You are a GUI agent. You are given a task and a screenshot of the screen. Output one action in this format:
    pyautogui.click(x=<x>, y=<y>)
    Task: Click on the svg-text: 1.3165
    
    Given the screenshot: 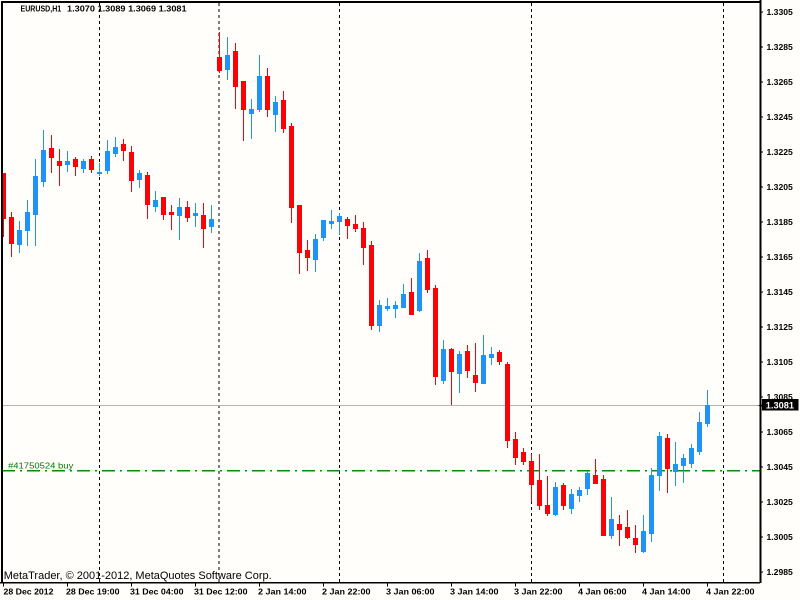 What is the action you would take?
    pyautogui.click(x=780, y=257)
    